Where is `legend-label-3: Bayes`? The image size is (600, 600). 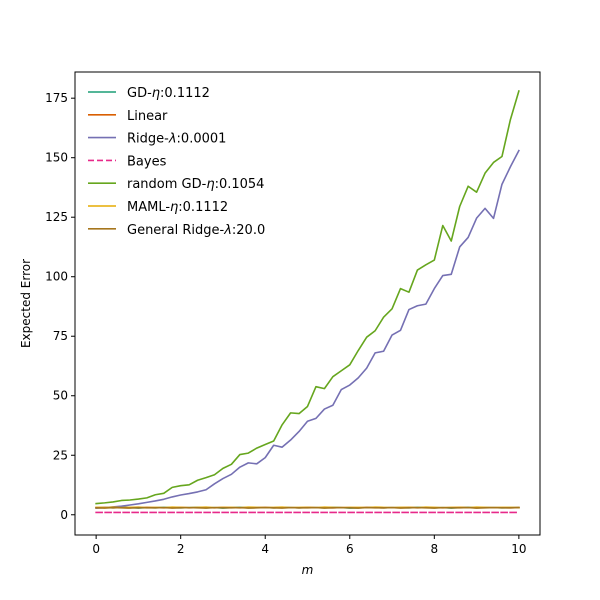 legend-label-3: Bayes is located at coordinates (147, 161).